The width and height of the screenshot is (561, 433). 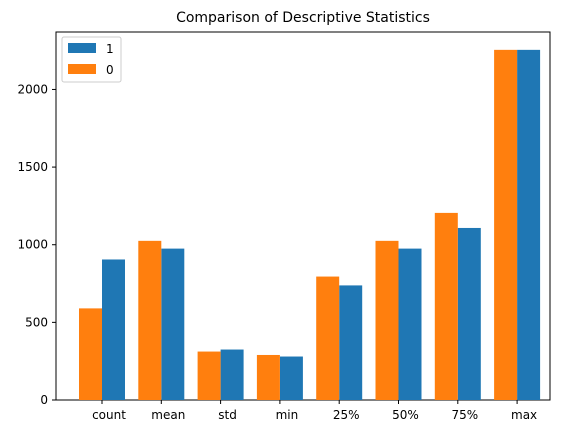 What do you see at coordinates (314, 411) in the screenshot?
I see `x-axis: count mean std min 25% 50% 75% max` at bounding box center [314, 411].